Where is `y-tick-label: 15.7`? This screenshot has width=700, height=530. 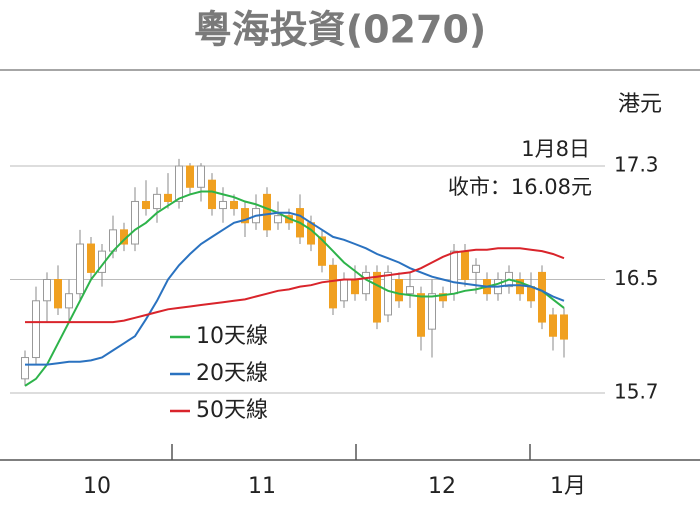
y-tick-label: 15.7 is located at coordinates (636, 392).